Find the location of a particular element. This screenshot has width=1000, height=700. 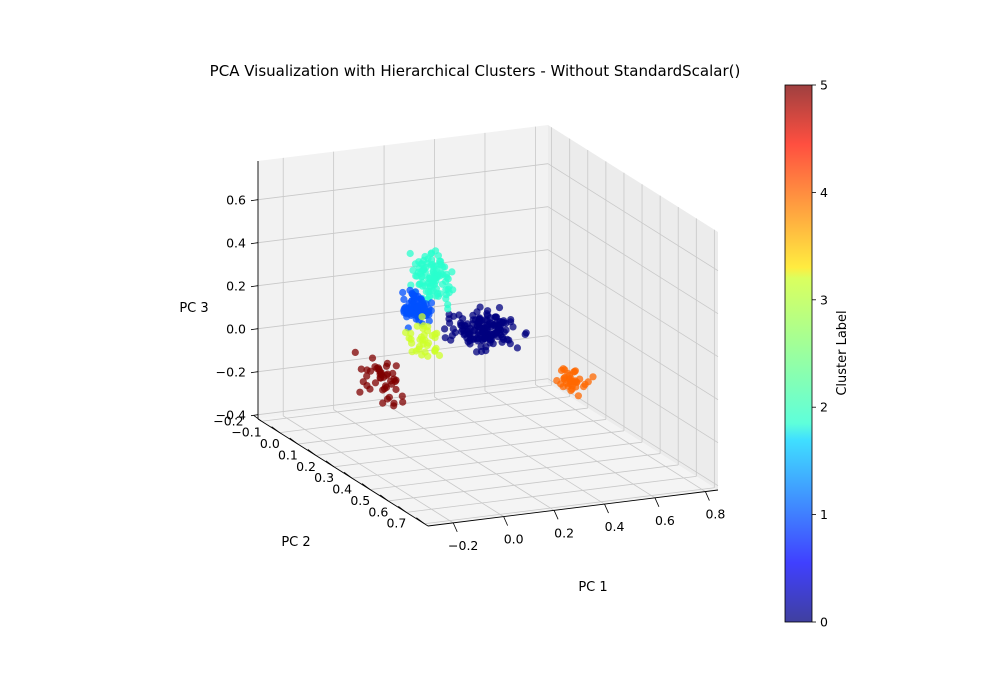

colorbar-tick-label: 4 is located at coordinates (824, 192).